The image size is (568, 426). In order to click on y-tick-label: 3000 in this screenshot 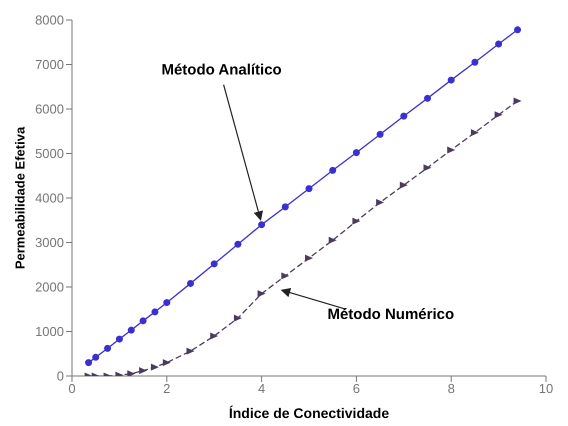, I will do `click(49, 242)`.